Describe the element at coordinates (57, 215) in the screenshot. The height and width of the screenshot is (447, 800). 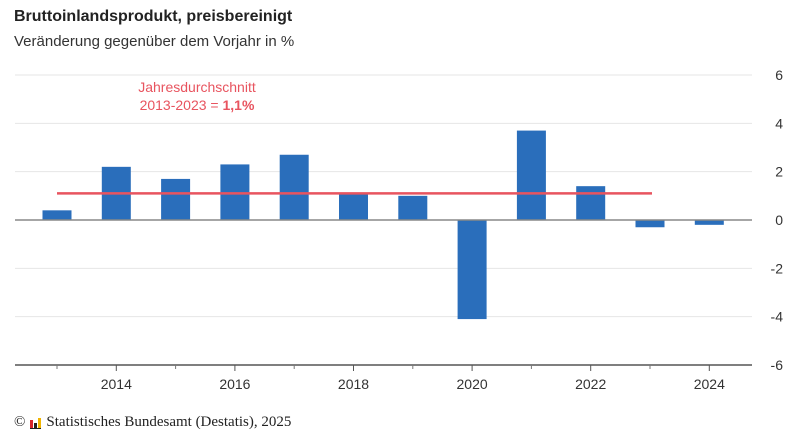
I see `bar-2013` at that location.